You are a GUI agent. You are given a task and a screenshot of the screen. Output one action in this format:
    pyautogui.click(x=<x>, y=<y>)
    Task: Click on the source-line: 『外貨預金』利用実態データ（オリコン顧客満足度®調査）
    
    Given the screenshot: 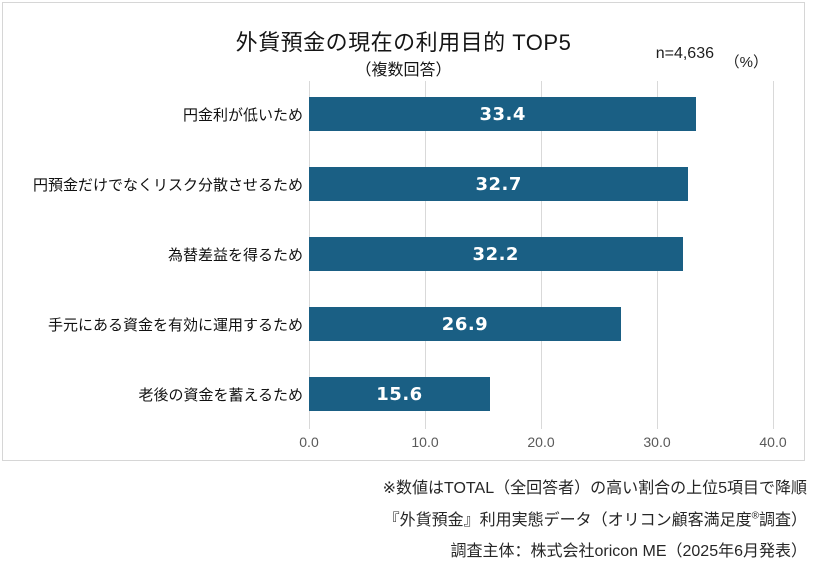 What is the action you would take?
    pyautogui.click(x=403, y=518)
    